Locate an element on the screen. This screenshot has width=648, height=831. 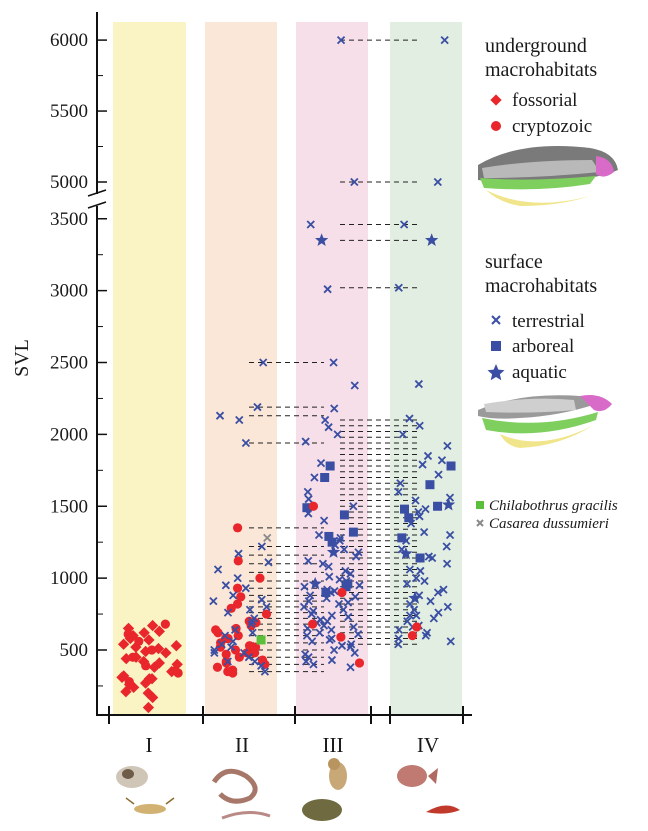
legend-arboreal: arboreal is located at coordinates (543, 346).